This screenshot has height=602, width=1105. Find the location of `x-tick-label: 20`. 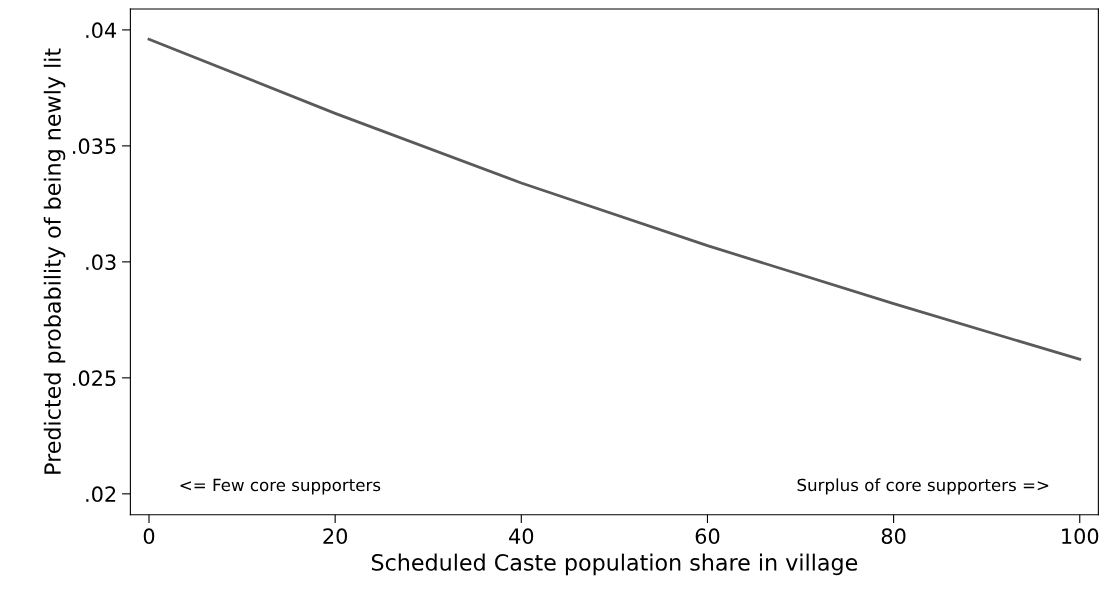

x-tick-label: 20 is located at coordinates (335, 536).